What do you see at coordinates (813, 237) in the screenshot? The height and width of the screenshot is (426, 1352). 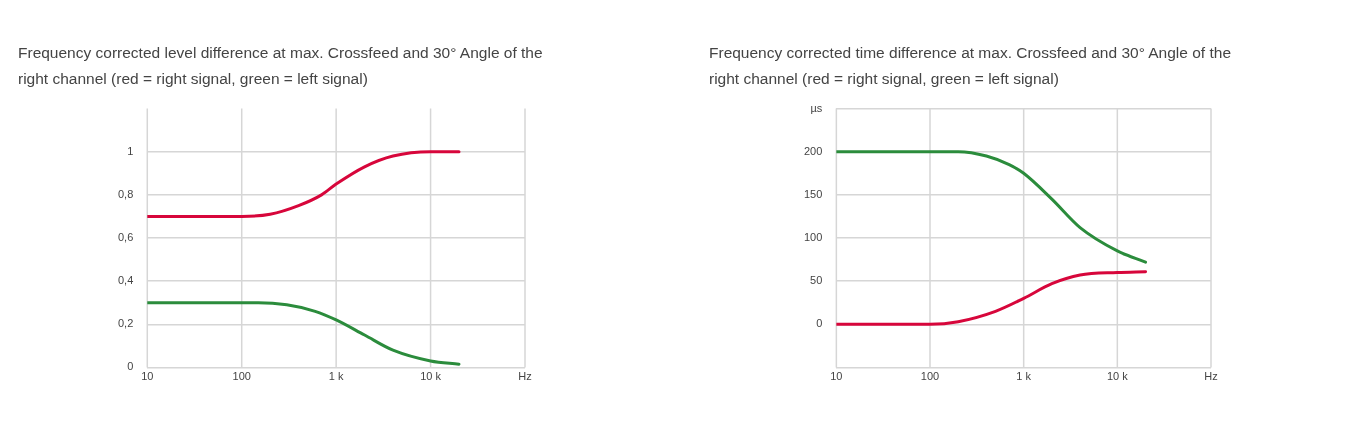 I see `y-tick-label: 100` at bounding box center [813, 237].